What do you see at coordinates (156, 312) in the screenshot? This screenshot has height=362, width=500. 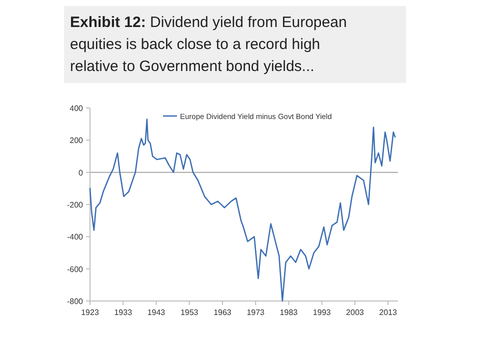 I see `x-tick-label: 1943` at bounding box center [156, 312].